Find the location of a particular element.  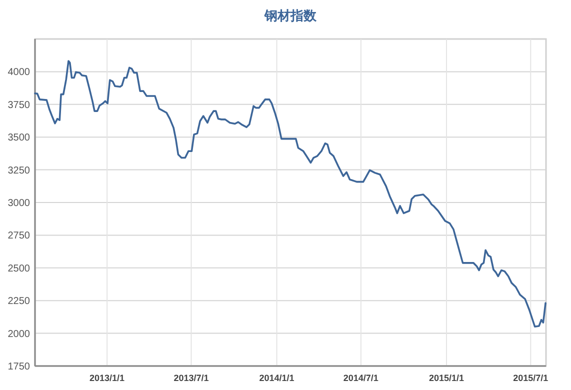

y-tick-label: 2250 is located at coordinates (19, 302).